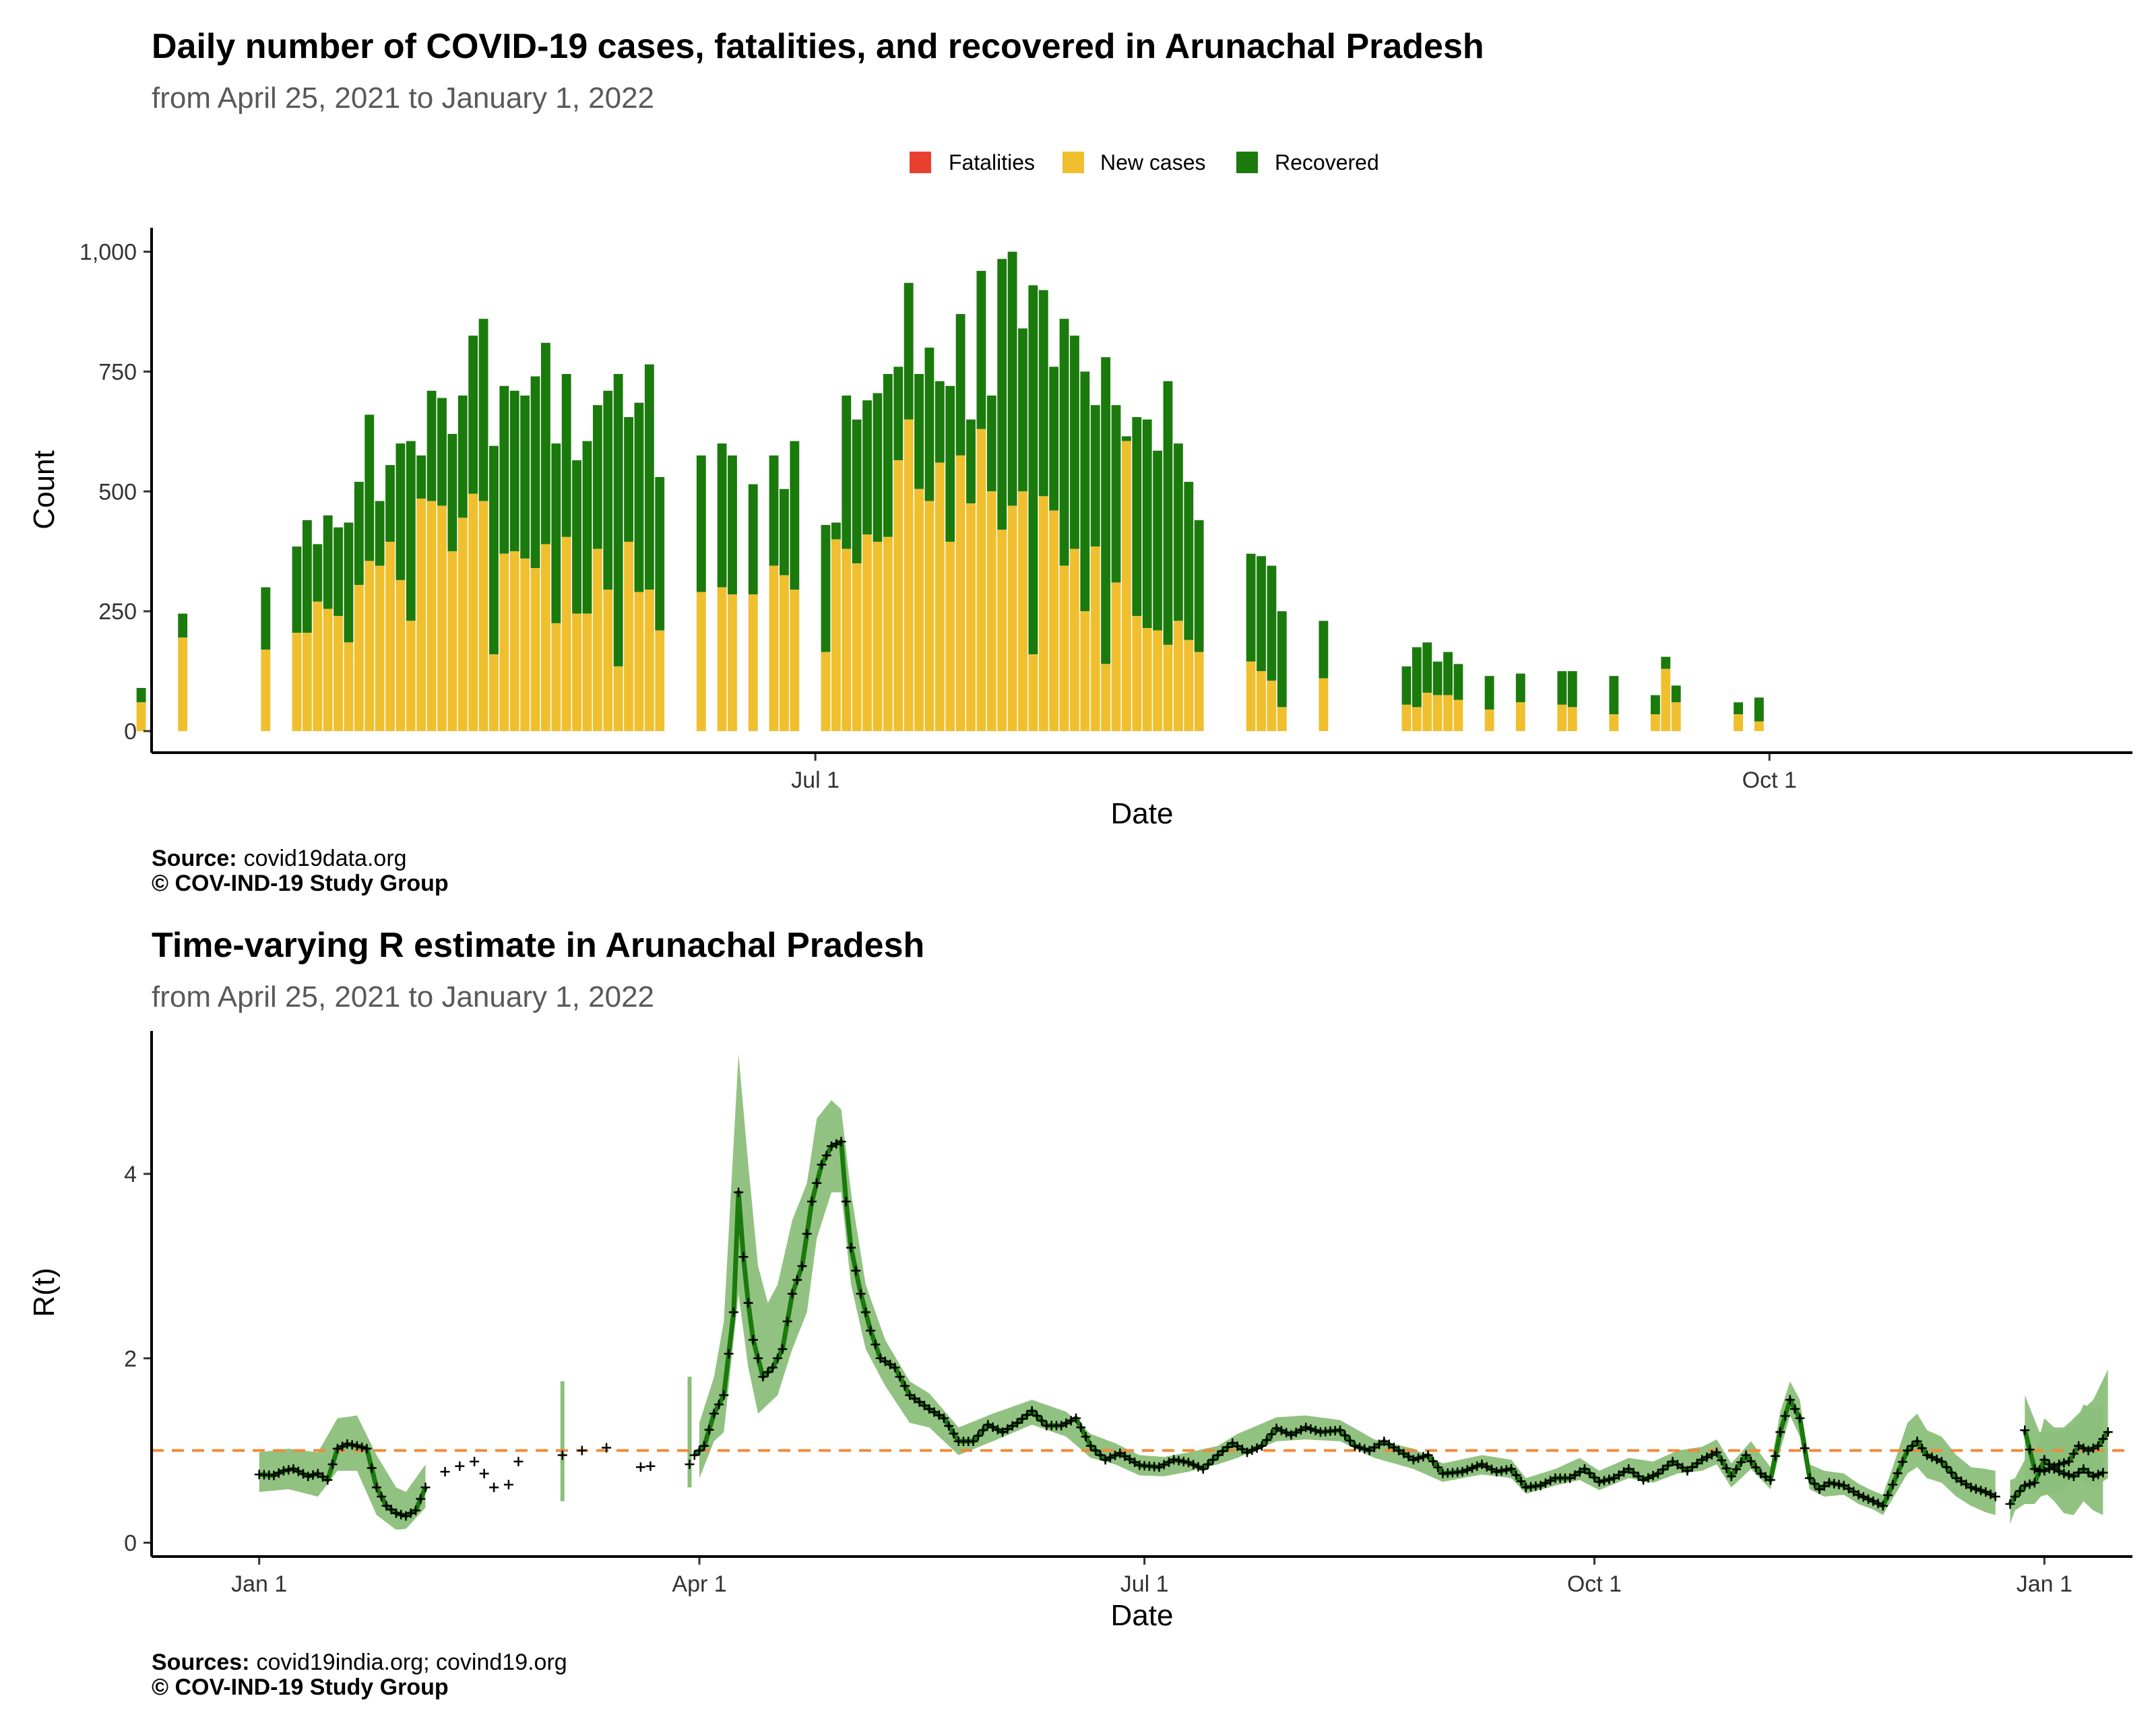  I want to click on chart1-legend: Fatalities New cases Recovered, so click(1144, 162).